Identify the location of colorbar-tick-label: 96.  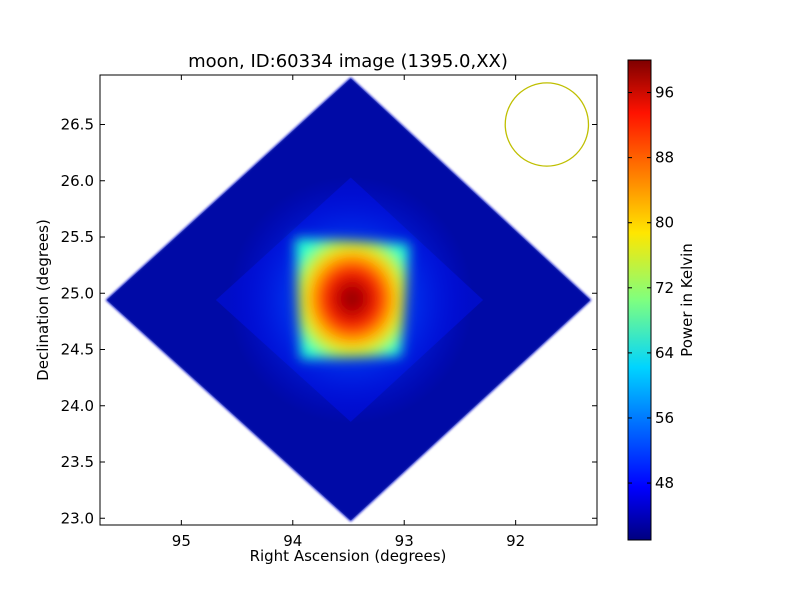
(664, 93).